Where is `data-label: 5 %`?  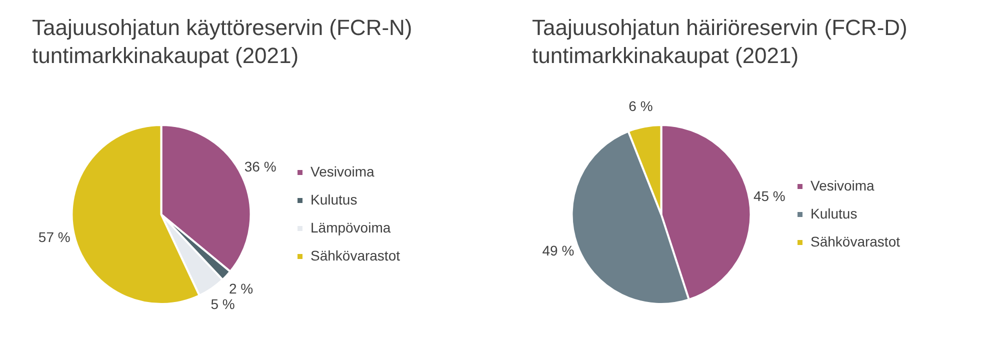
data-label: 5 % is located at coordinates (222, 304).